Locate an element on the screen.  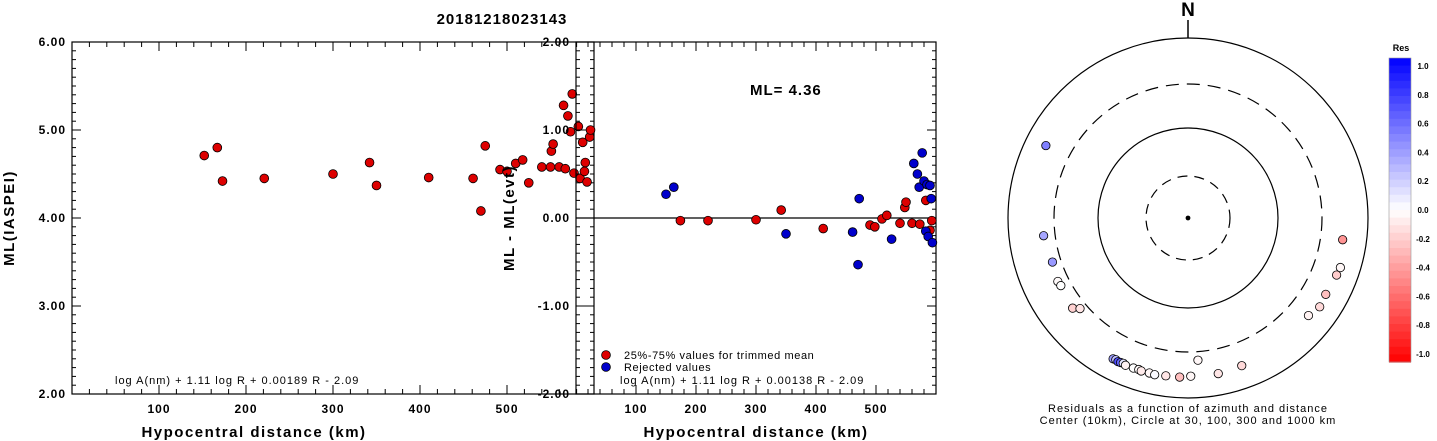
colorbar-tick-label: 0.6 is located at coordinates (1423, 124).